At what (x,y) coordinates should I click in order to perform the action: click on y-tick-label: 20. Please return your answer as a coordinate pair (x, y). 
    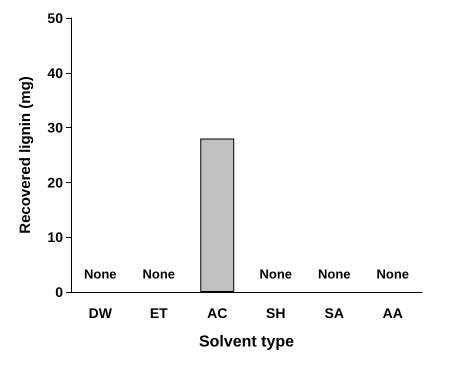
    Looking at the image, I should click on (55, 182).